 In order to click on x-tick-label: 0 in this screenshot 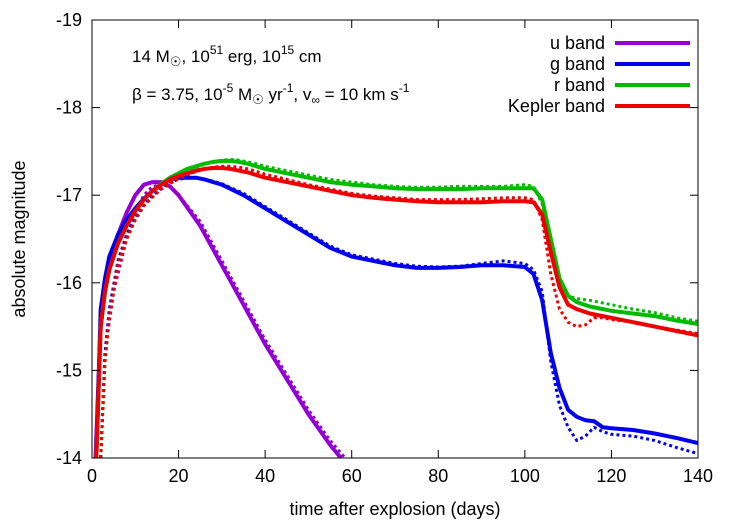, I will do `click(92, 476)`.